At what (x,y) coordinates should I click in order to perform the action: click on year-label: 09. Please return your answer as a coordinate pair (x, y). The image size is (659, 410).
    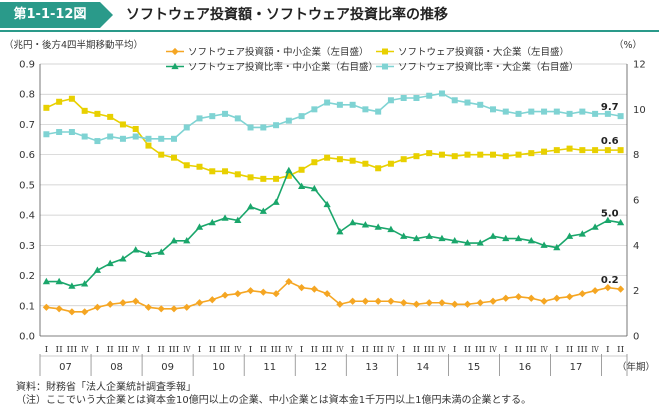
    Looking at the image, I should click on (167, 367).